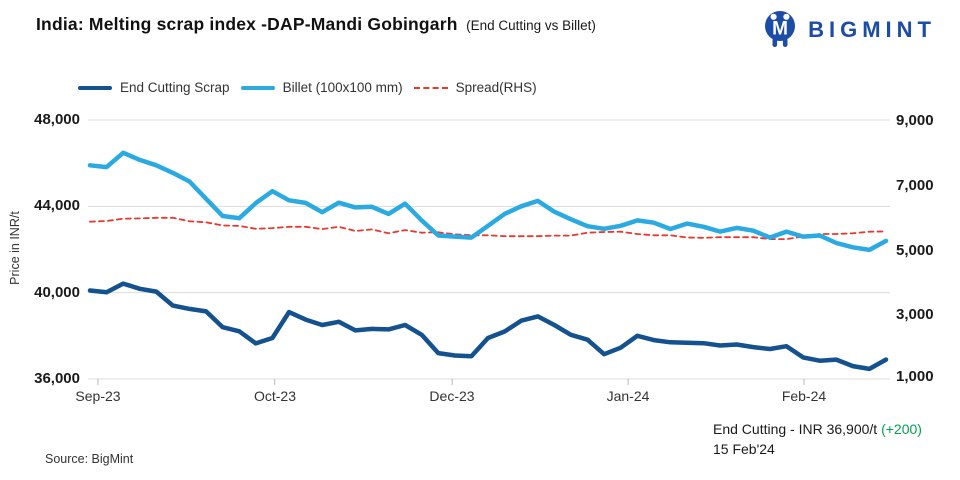 Image resolution: width=960 pixels, height=480 pixels. Describe the element at coordinates (57, 378) in the screenshot. I see `y-left-tick: 36,000` at that location.